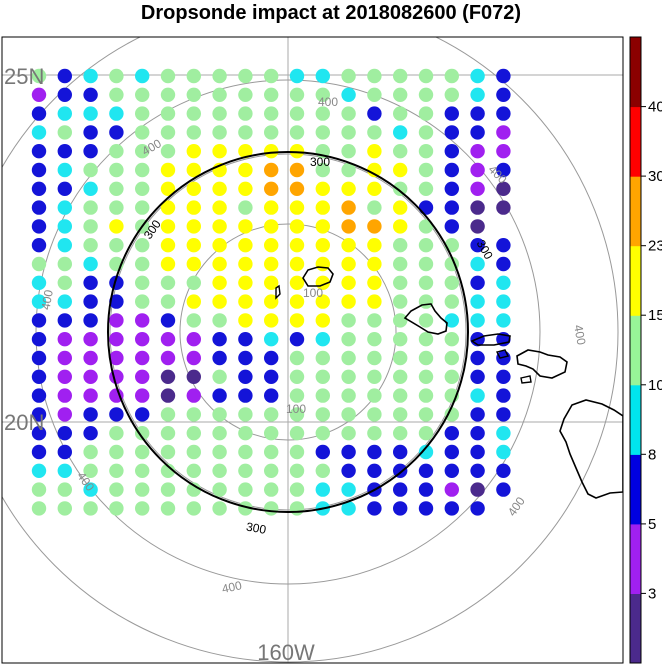  I want to click on chart-title: Dropsonde impact at 2018082600 (F072), so click(331, 13).